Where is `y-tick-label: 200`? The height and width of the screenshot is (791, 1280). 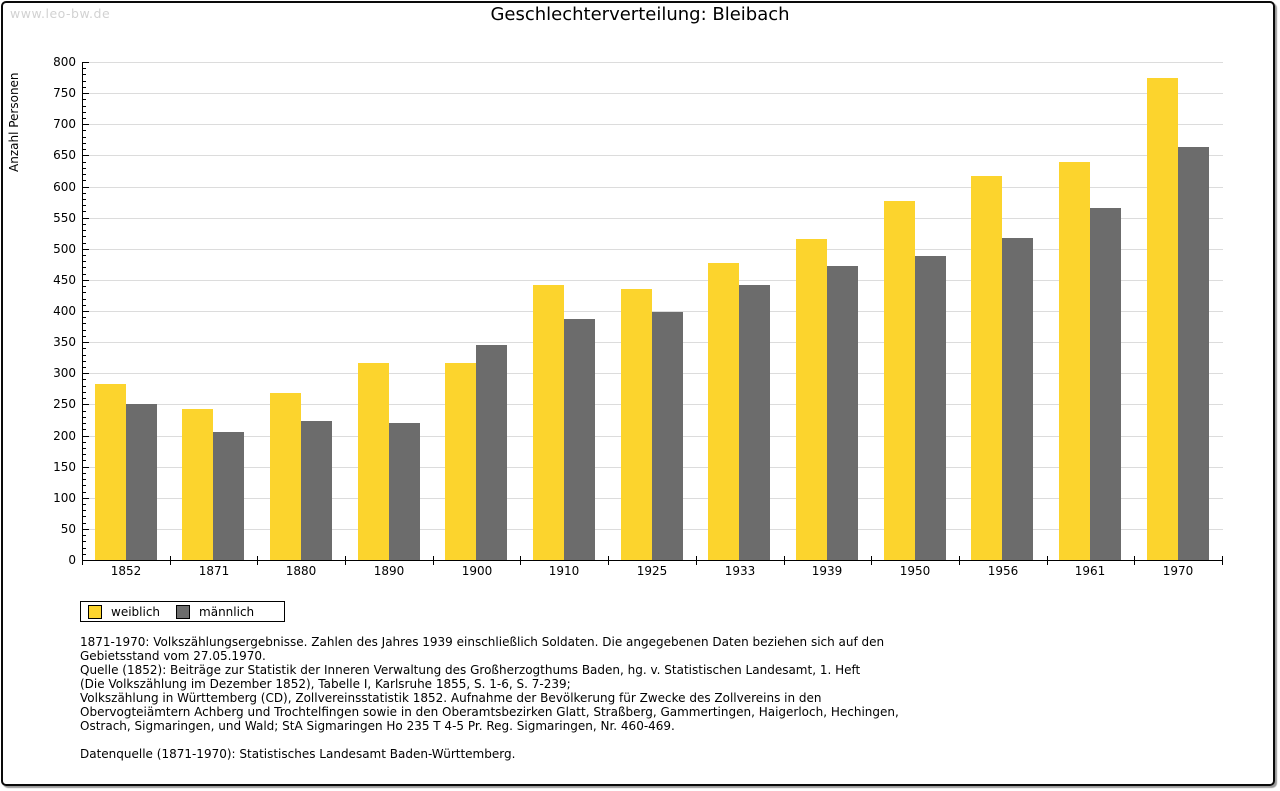
y-tick-label: 200 is located at coordinates (64, 436).